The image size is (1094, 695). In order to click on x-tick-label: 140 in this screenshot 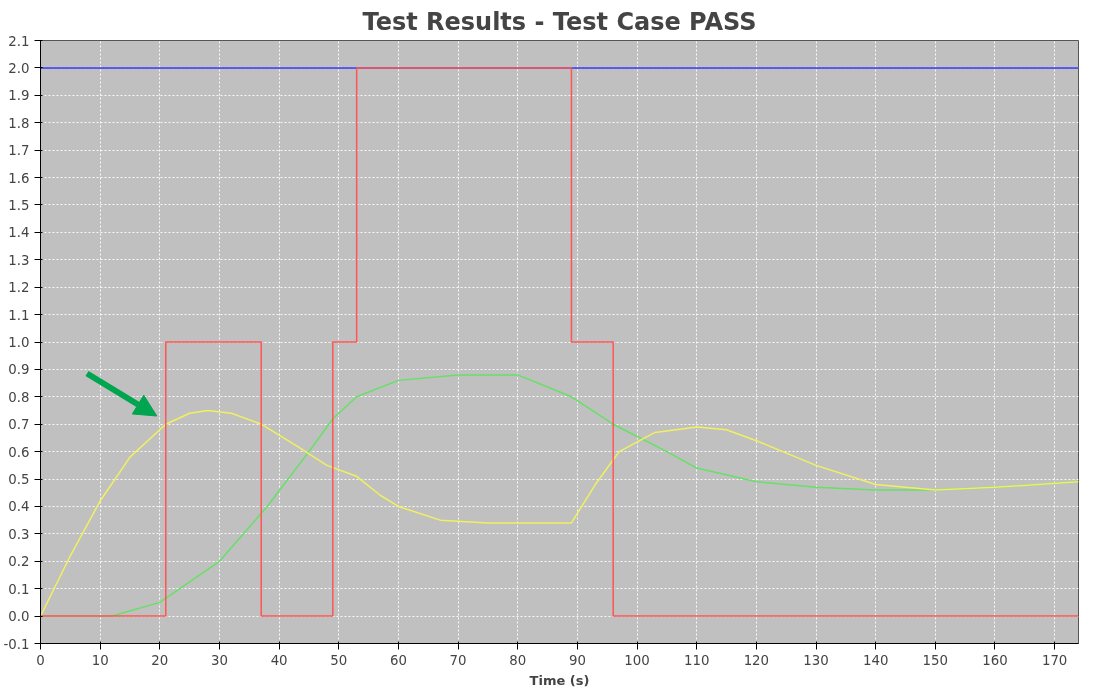, I will do `click(875, 660)`.